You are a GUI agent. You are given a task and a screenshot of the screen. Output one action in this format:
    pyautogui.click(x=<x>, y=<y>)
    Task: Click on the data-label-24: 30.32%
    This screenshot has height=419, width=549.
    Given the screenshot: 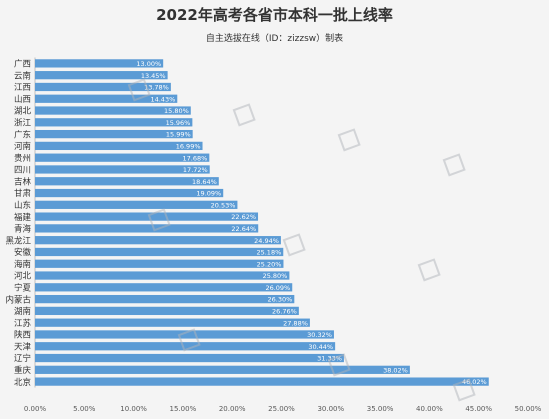 What is the action you would take?
    pyautogui.click(x=319, y=335)
    